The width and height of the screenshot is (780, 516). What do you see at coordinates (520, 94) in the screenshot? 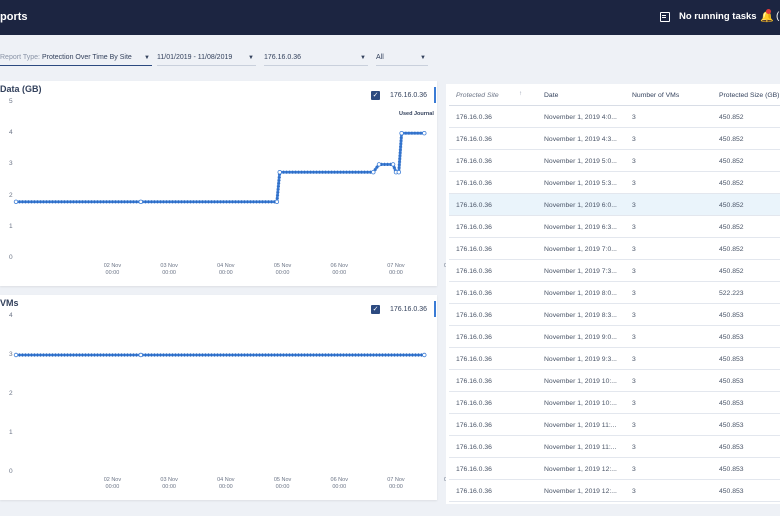
I see `sort-arrow-icon: ↑` at bounding box center [520, 94].